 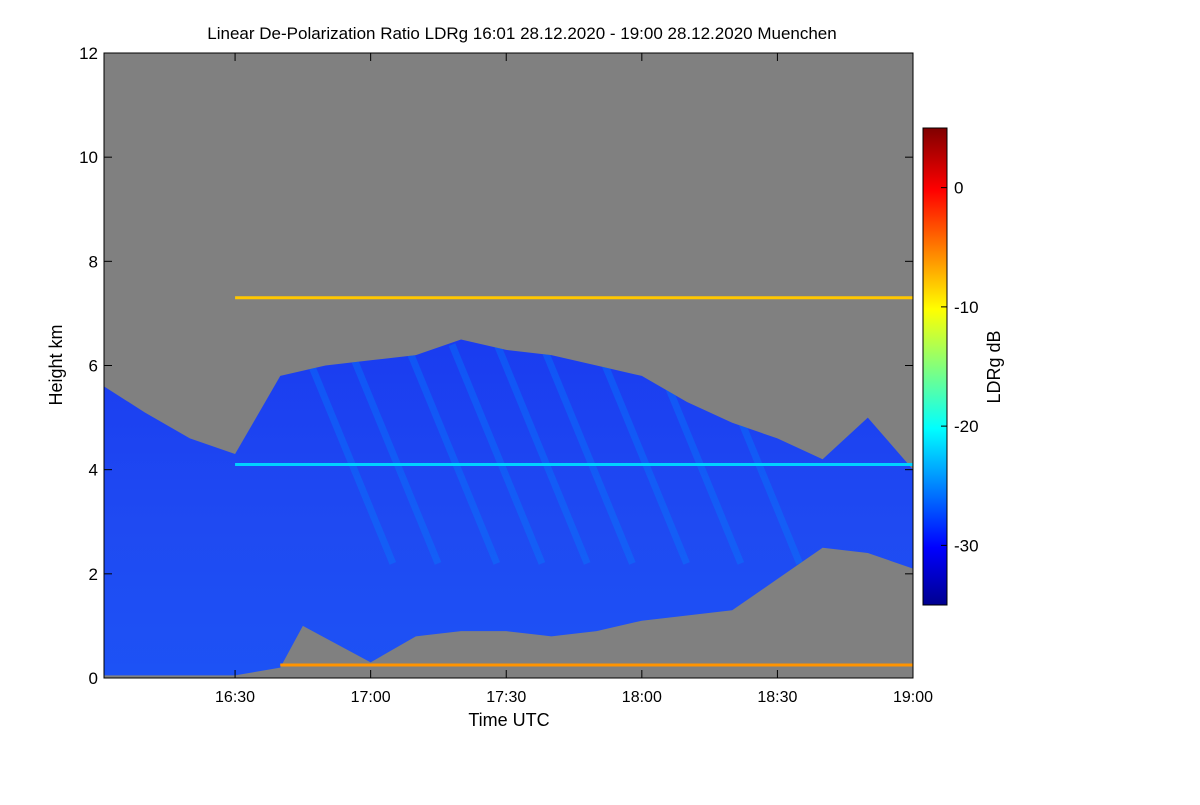 What do you see at coordinates (93, 261) in the screenshot?
I see `y-tick-label: 8` at bounding box center [93, 261].